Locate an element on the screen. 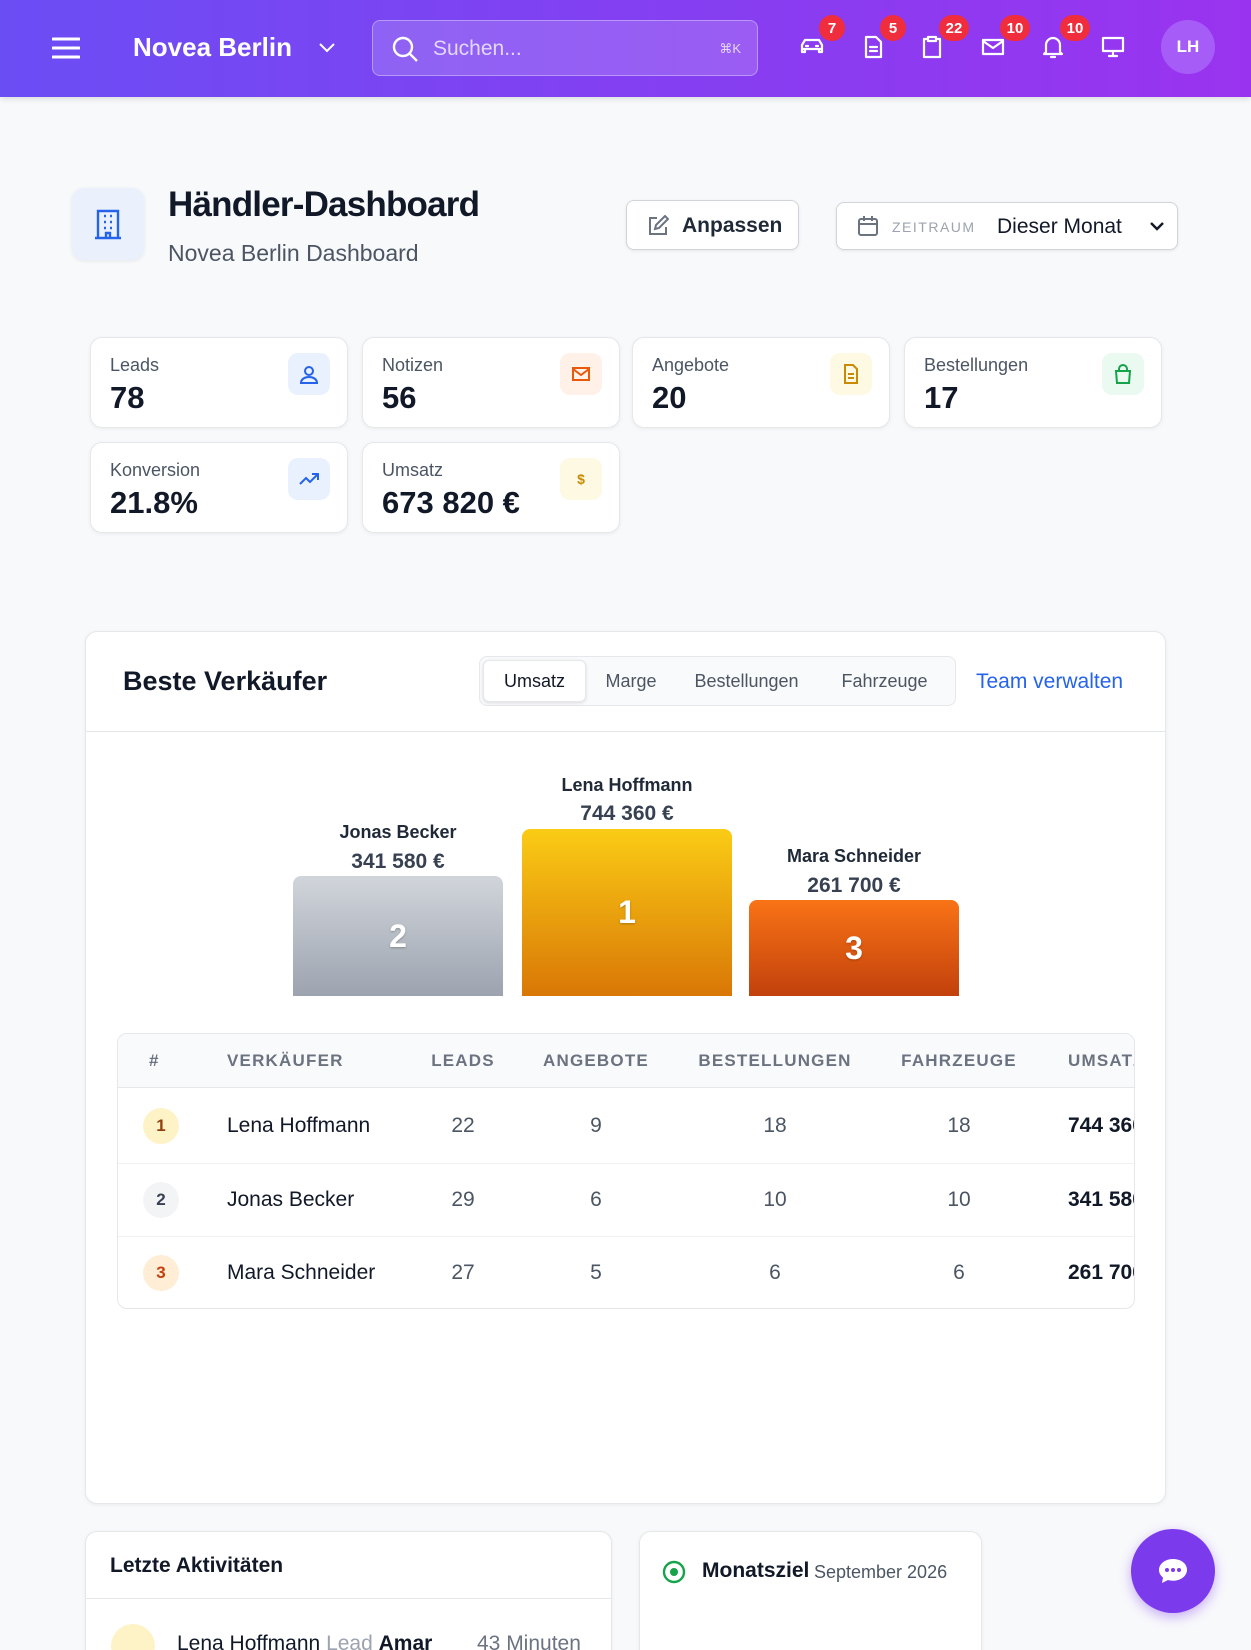 The height and width of the screenshot is (1650, 1251). dashboard-icon is located at coordinates (108, 224).